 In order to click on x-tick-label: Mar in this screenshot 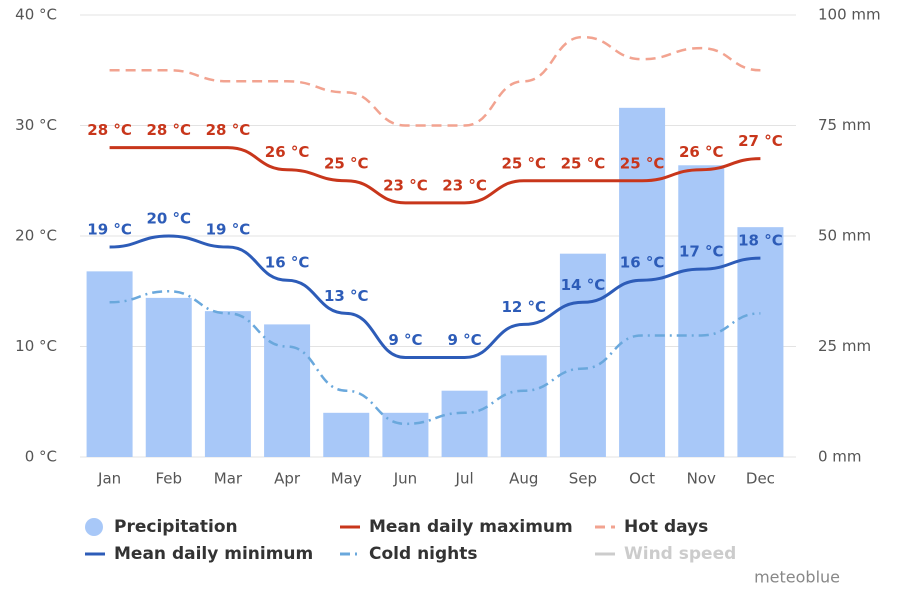, I will do `click(228, 479)`.